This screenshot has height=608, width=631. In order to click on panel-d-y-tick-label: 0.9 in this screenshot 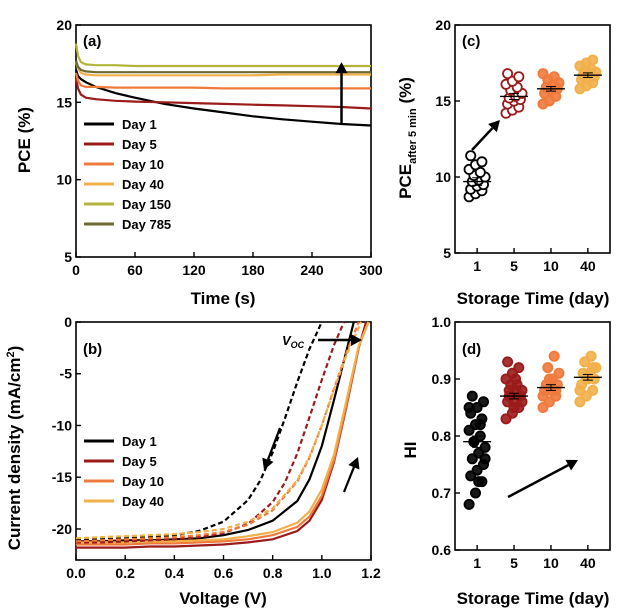, I will do `click(442, 379)`.